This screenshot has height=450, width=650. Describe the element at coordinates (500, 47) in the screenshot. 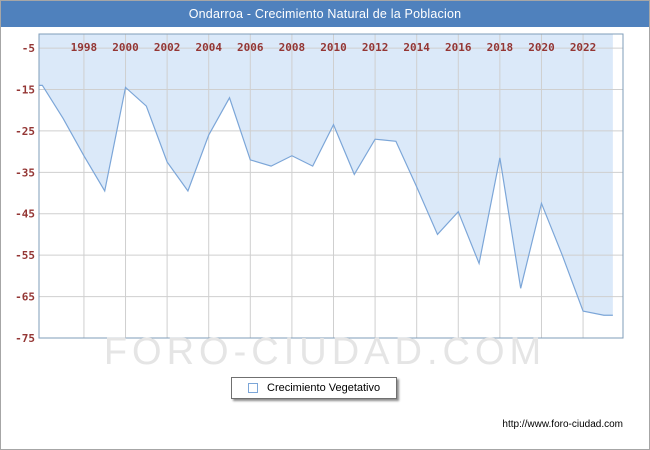

I see `svg-text: 2018` at that location.